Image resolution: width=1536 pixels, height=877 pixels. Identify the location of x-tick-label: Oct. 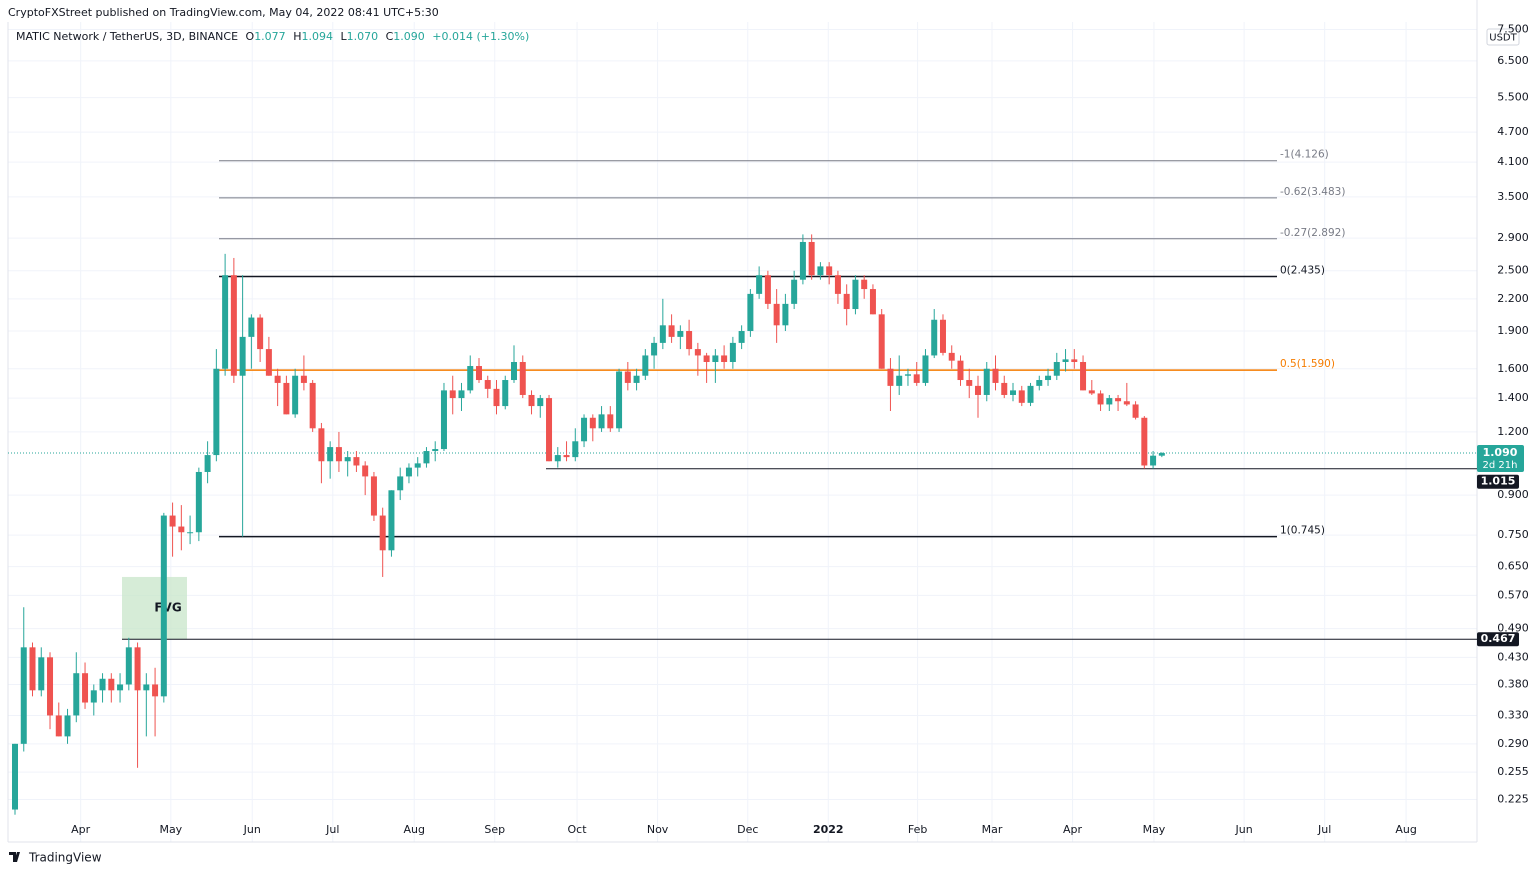
(578, 829).